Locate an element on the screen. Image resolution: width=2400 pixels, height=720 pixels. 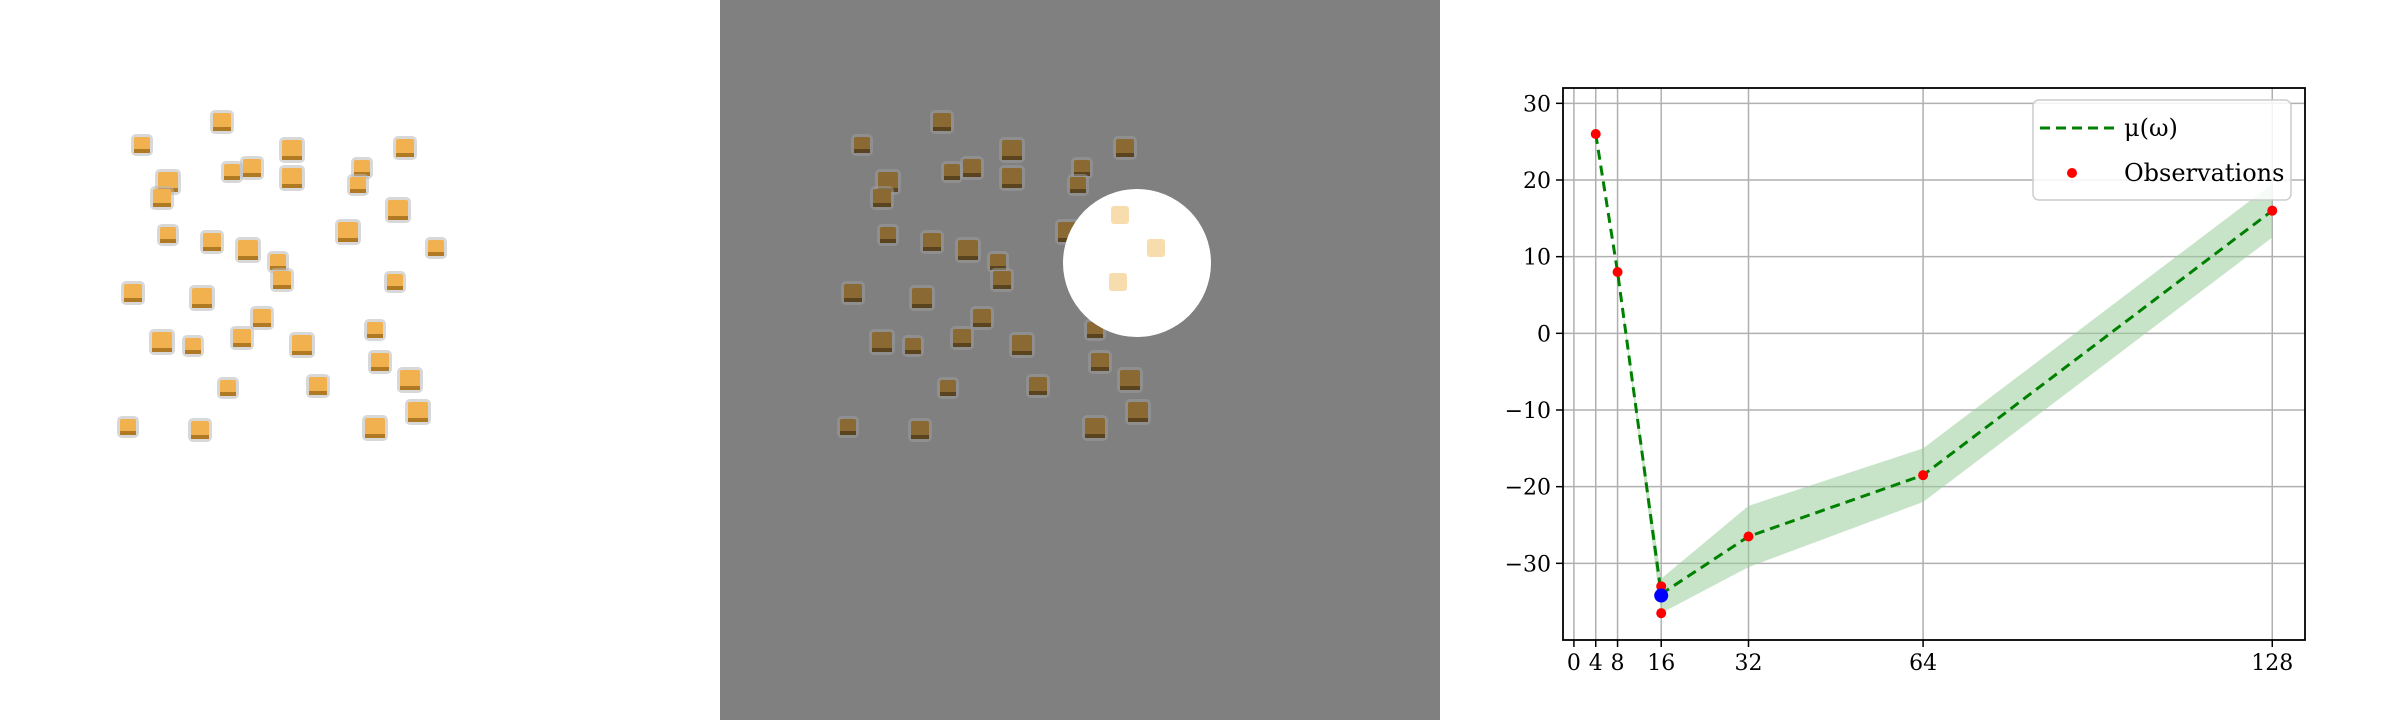
y-tick-label: 20 is located at coordinates (1537, 181).